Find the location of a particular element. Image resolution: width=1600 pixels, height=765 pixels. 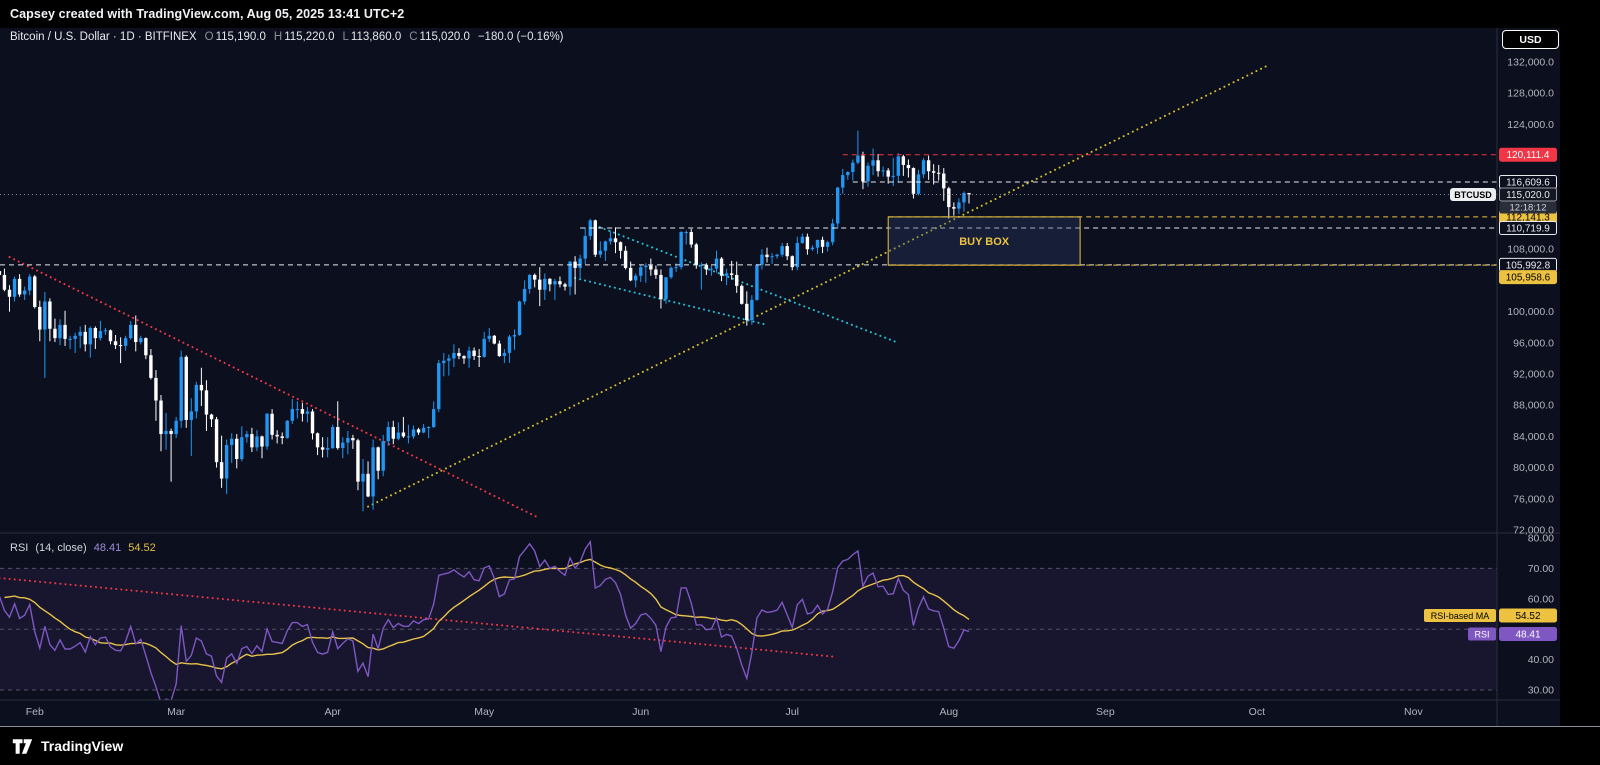

price-tick-label: 80,000.0 is located at coordinates (1533, 468).